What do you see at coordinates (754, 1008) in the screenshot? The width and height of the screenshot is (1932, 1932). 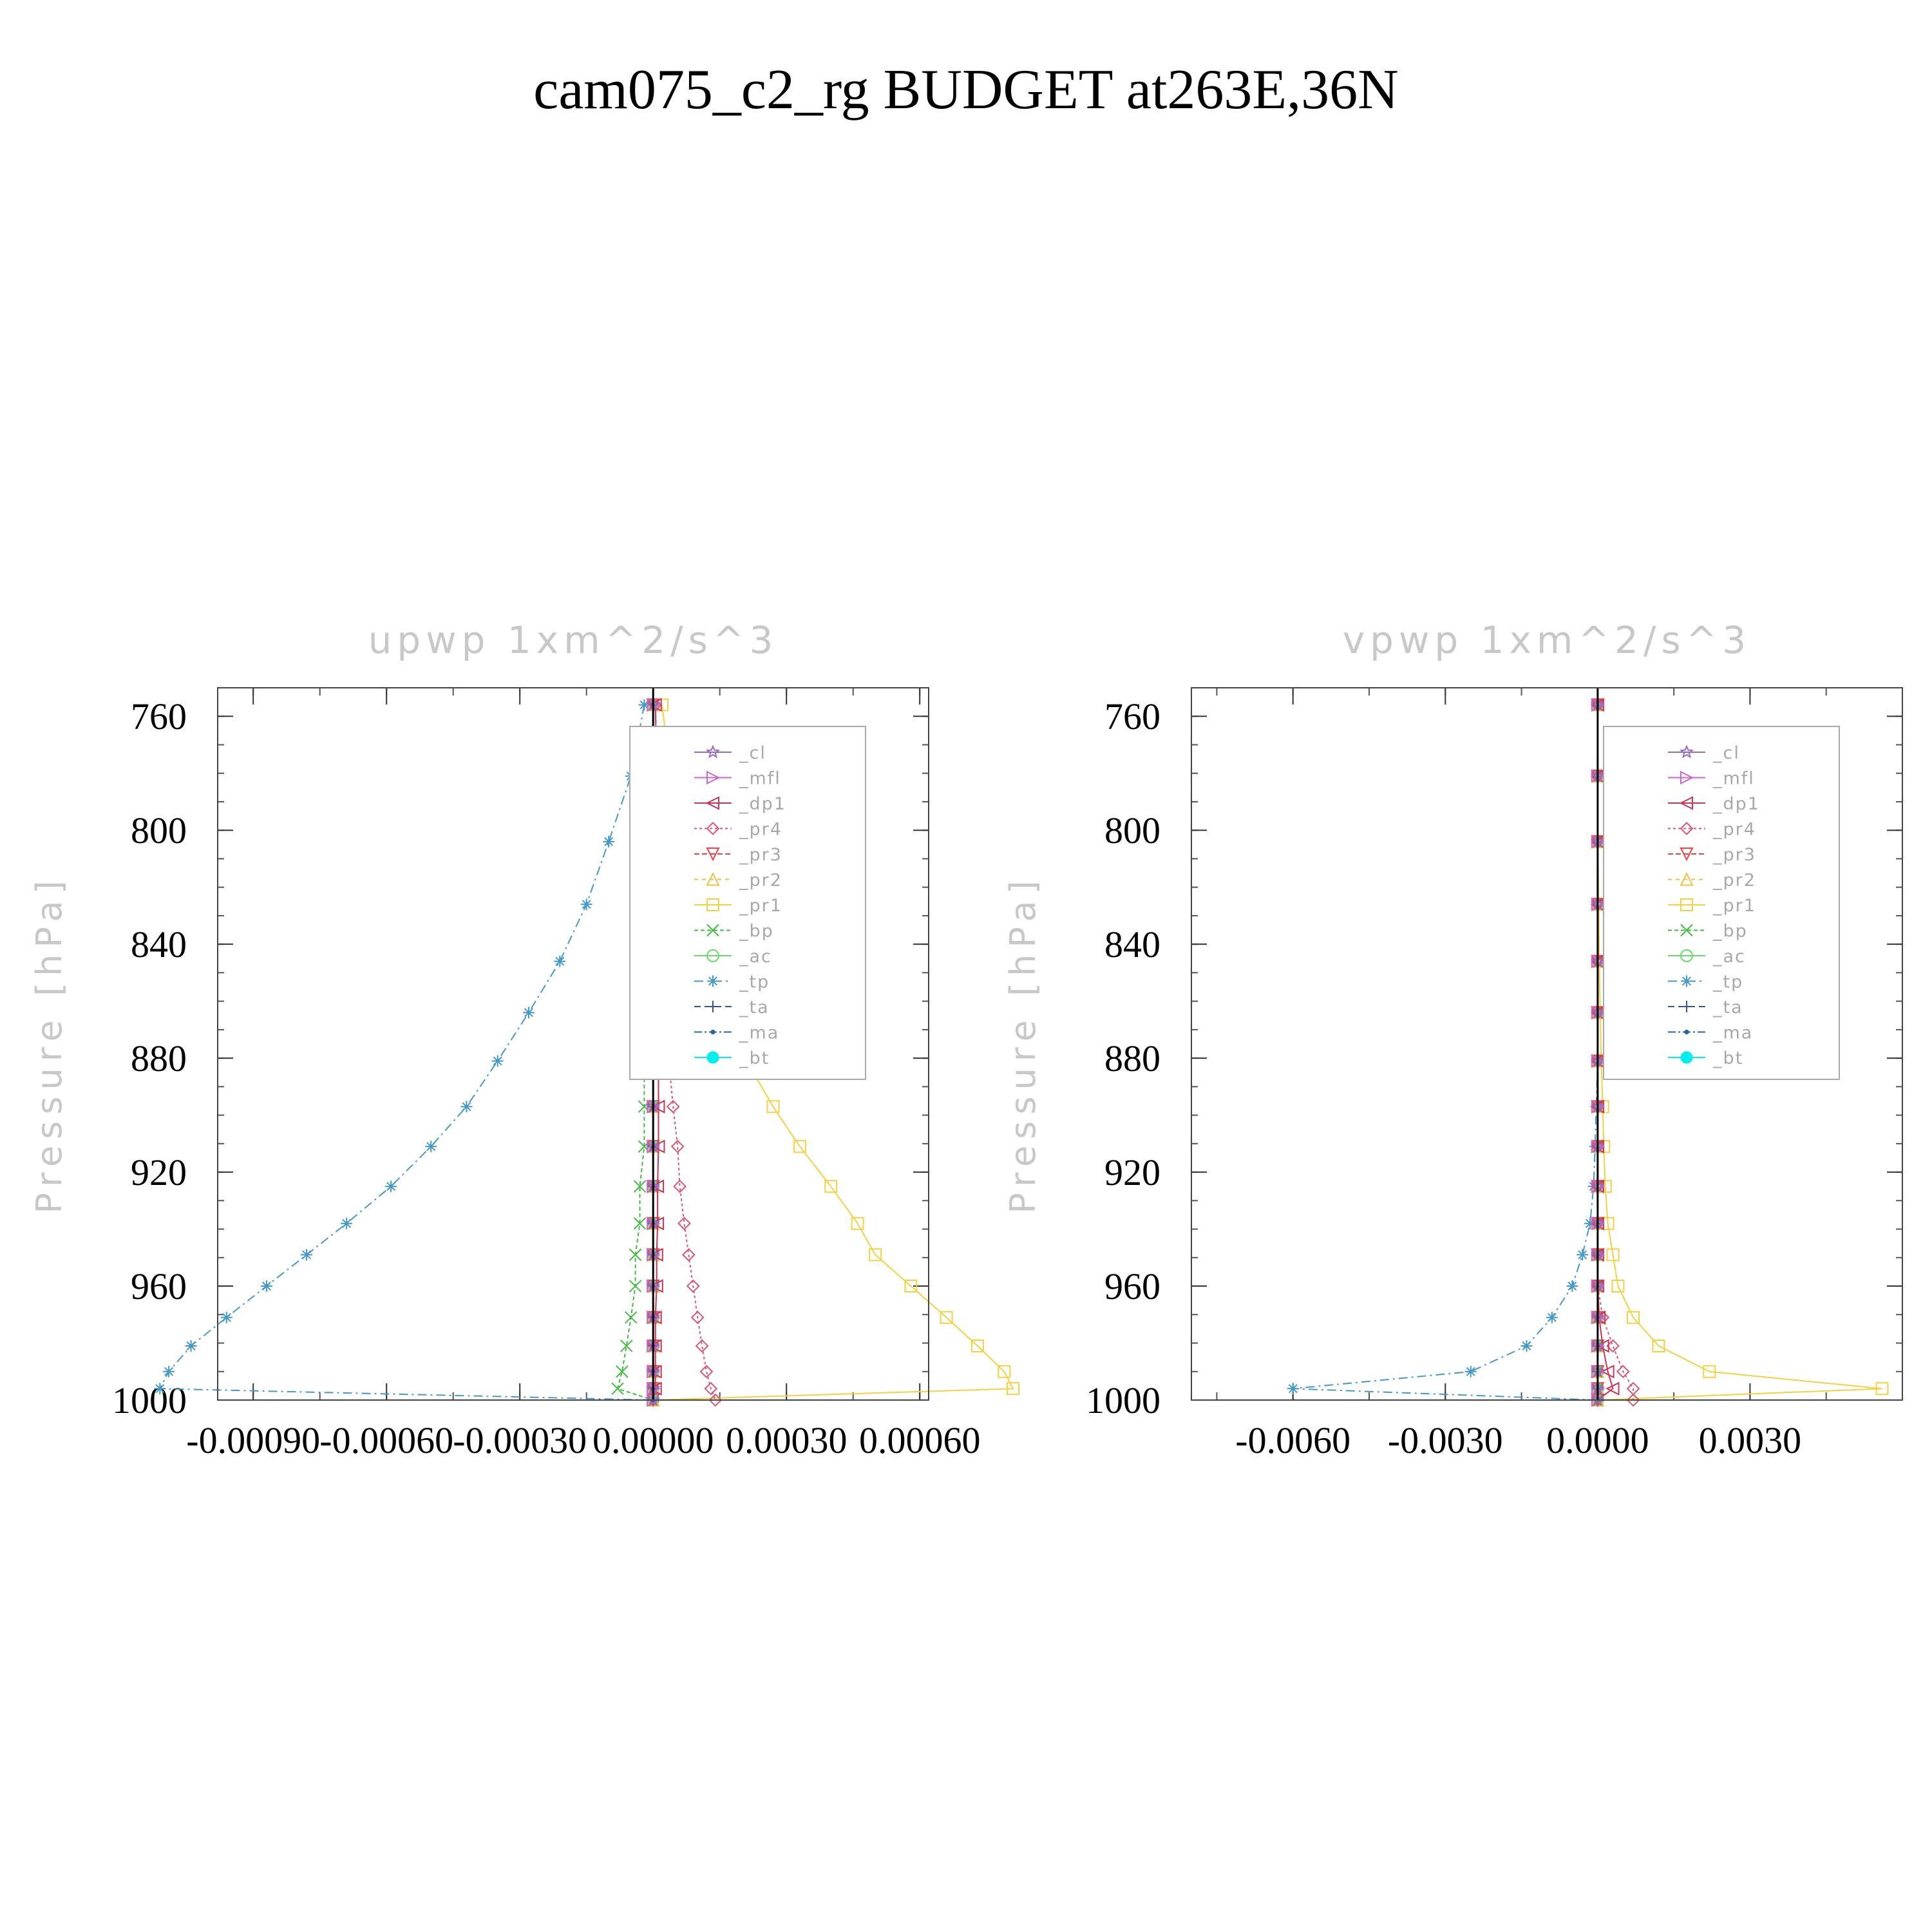 I see `legend-label-ta: _ta` at bounding box center [754, 1008].